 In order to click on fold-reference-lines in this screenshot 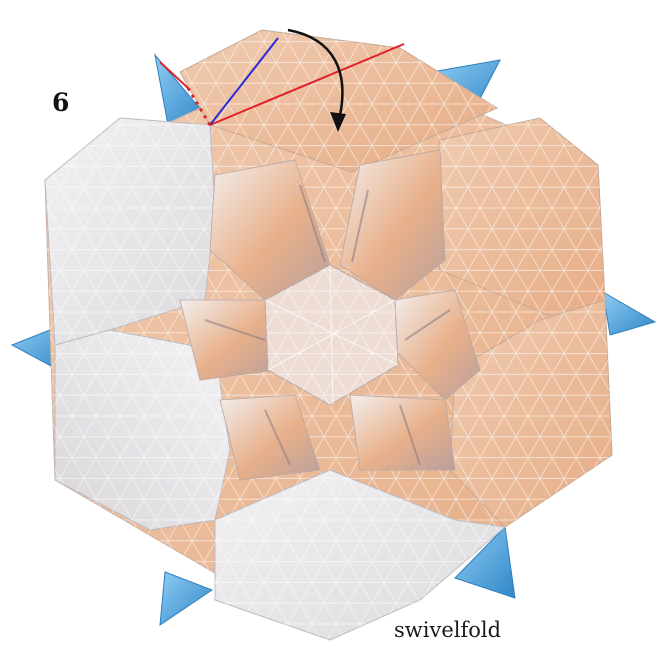, I will do `click(282, 81)`.